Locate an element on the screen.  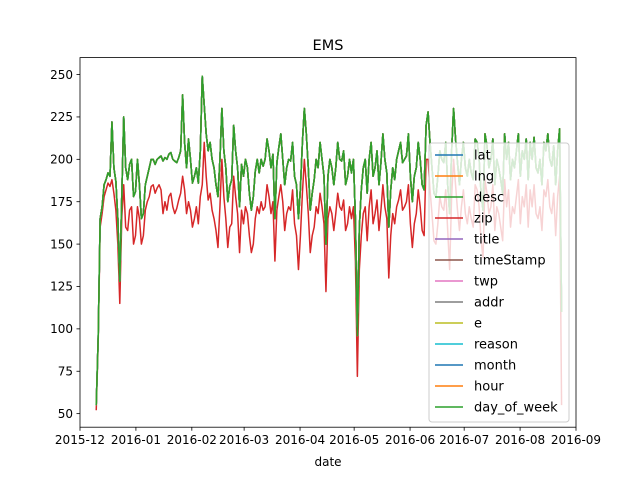
legend-box is located at coordinates (499, 282).